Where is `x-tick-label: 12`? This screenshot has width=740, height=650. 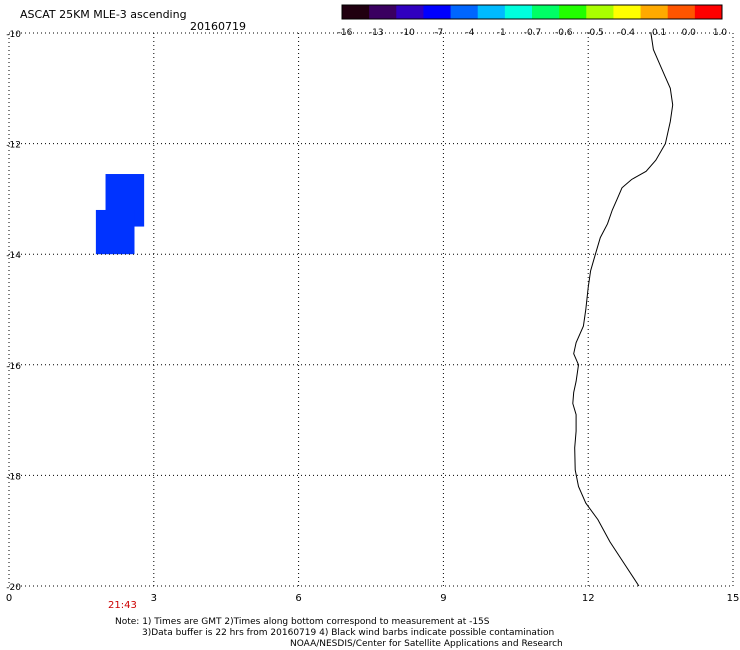
x-tick-label: 12 is located at coordinates (588, 598).